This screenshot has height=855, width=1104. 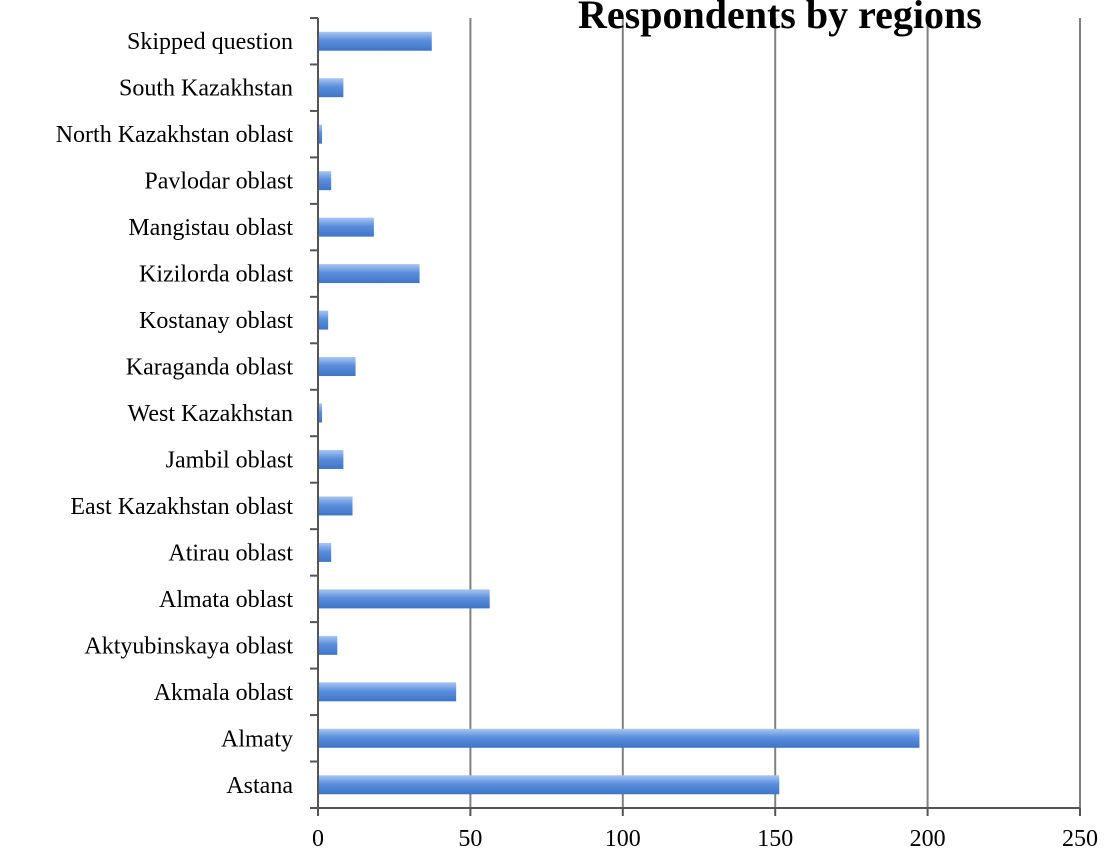 What do you see at coordinates (705, 839) in the screenshot?
I see `x-tick-labels: 0 50 100 150 200 250` at bounding box center [705, 839].